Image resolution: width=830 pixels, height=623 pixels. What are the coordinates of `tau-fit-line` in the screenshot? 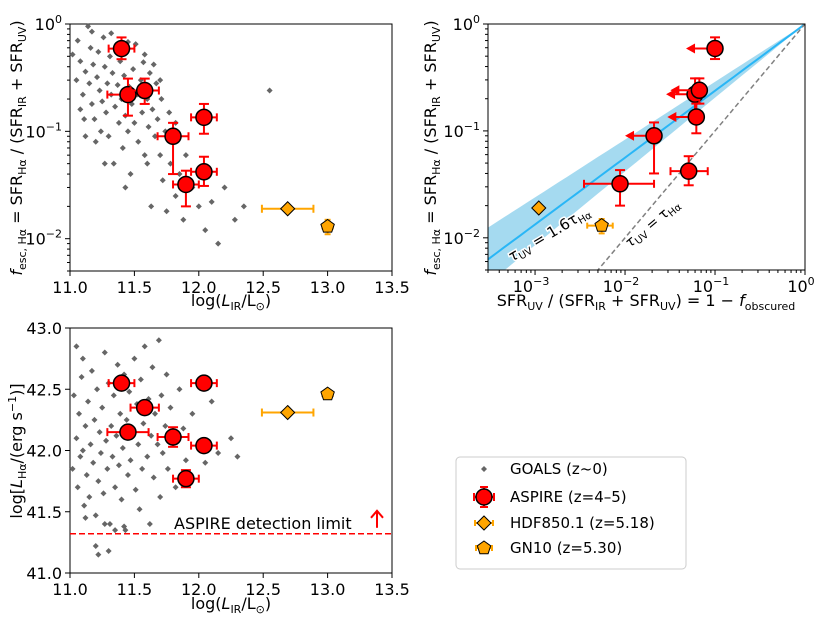 It's located at (646, 142).